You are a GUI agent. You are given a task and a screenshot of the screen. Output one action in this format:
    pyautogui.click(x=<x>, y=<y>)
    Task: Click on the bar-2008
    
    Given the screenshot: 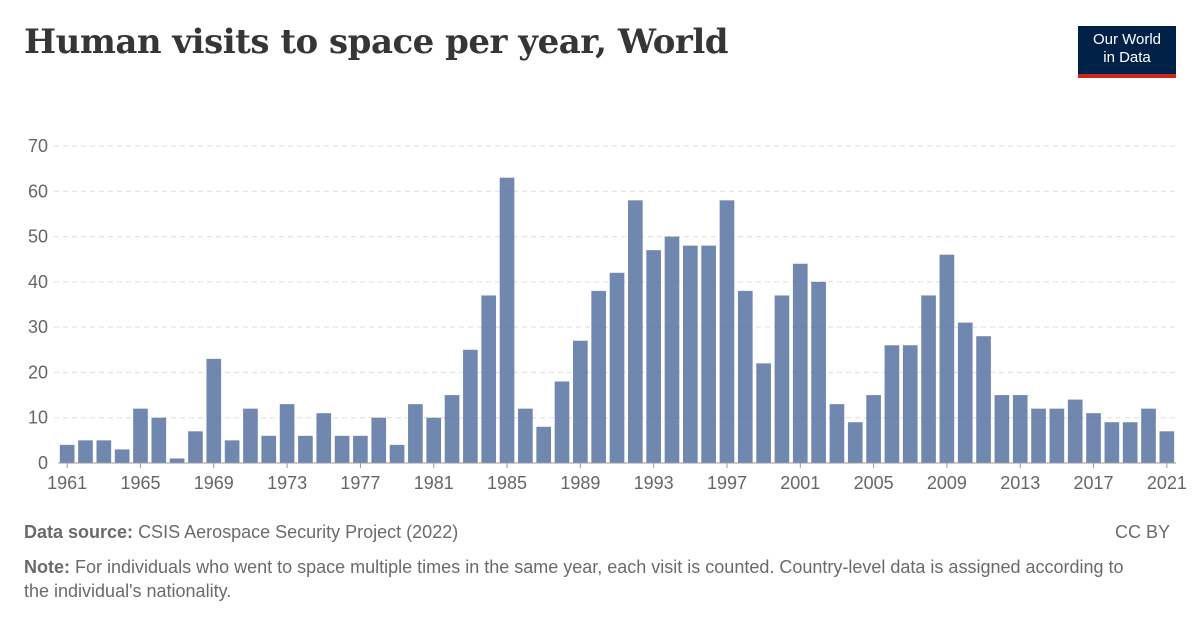 What is the action you would take?
    pyautogui.click(x=928, y=379)
    